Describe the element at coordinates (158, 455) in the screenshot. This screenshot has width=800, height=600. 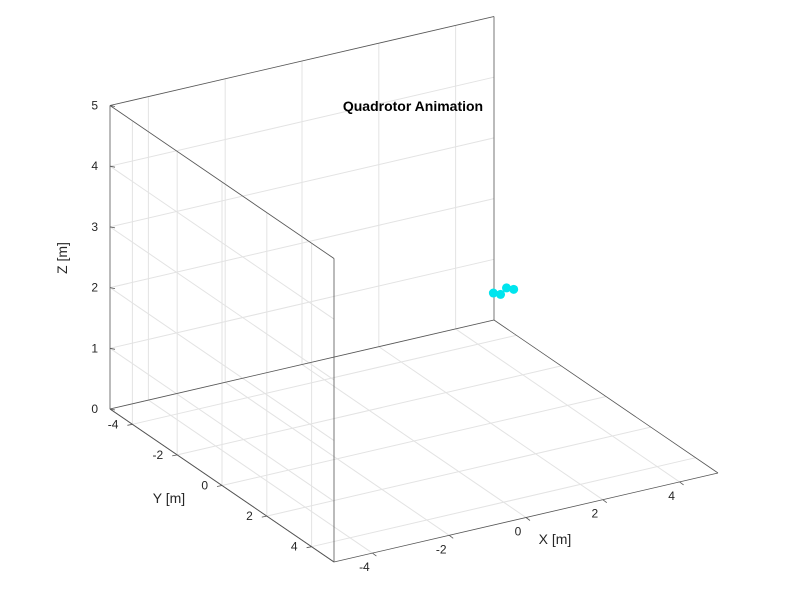
I see `y-tick-label: -2` at that location.